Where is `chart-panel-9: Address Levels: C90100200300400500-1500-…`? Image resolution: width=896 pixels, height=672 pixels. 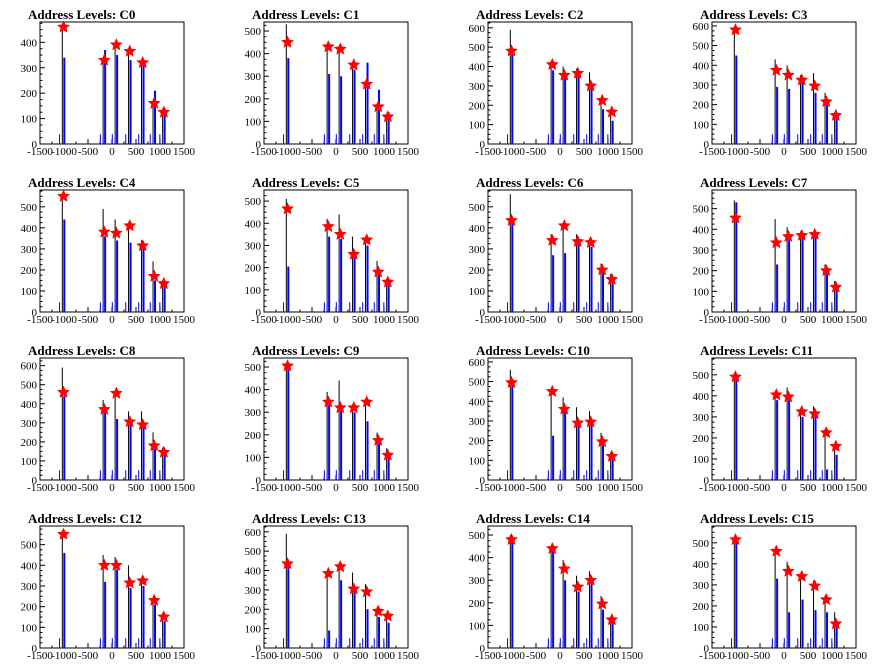 chart-panel-9: Address Levels: C90100200300400500-1500-… is located at coordinates (332, 418).